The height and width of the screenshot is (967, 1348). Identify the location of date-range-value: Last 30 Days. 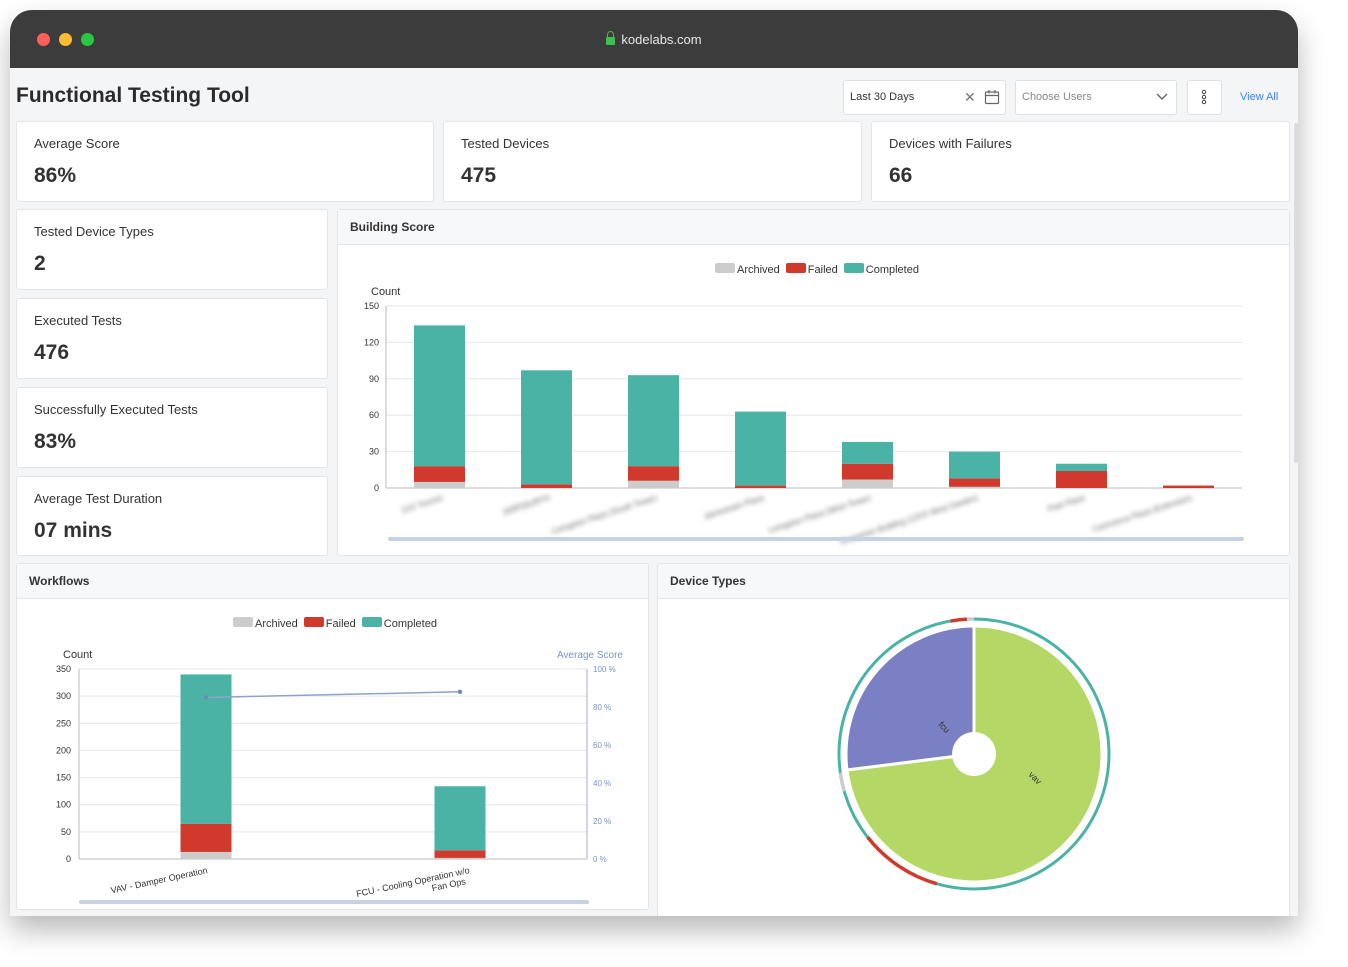
(882, 97).